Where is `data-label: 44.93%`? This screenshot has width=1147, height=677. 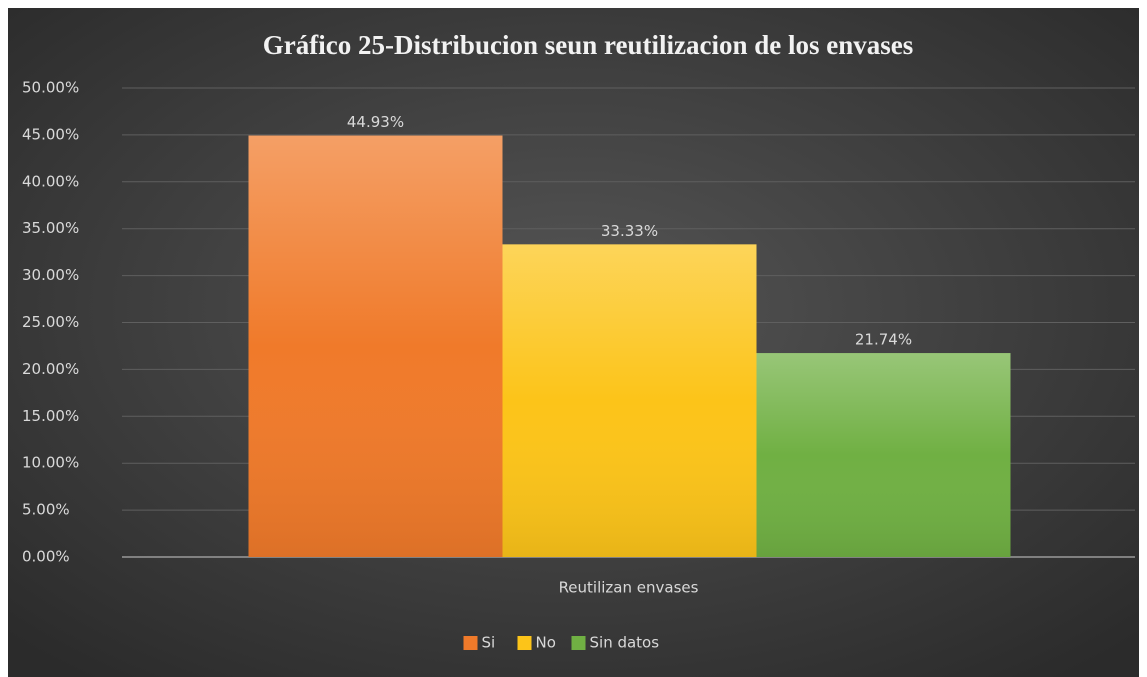 data-label: 44.93% is located at coordinates (375, 122).